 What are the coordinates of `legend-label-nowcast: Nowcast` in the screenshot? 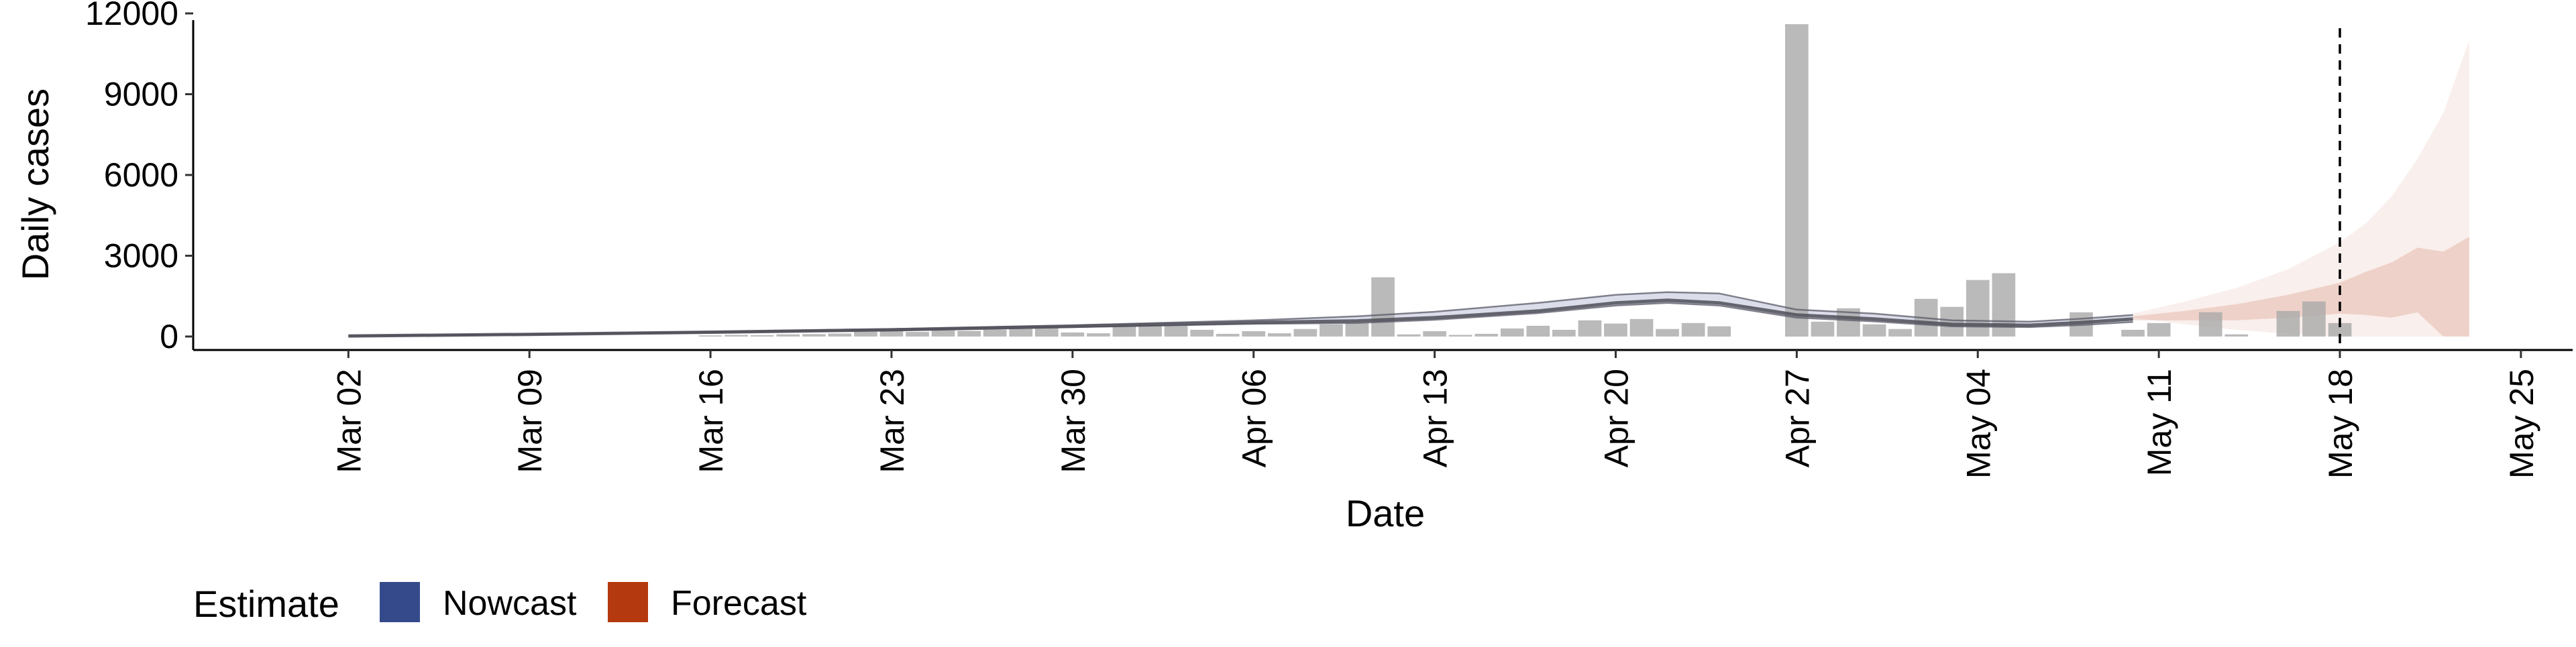 It's located at (510, 603).